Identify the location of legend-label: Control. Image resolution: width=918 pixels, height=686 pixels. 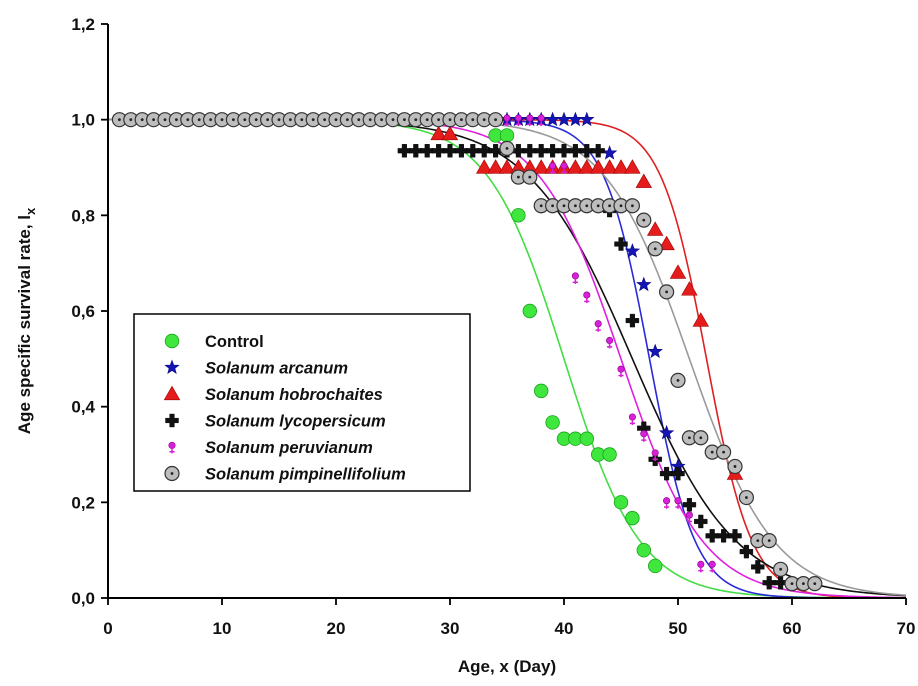
(234, 342).